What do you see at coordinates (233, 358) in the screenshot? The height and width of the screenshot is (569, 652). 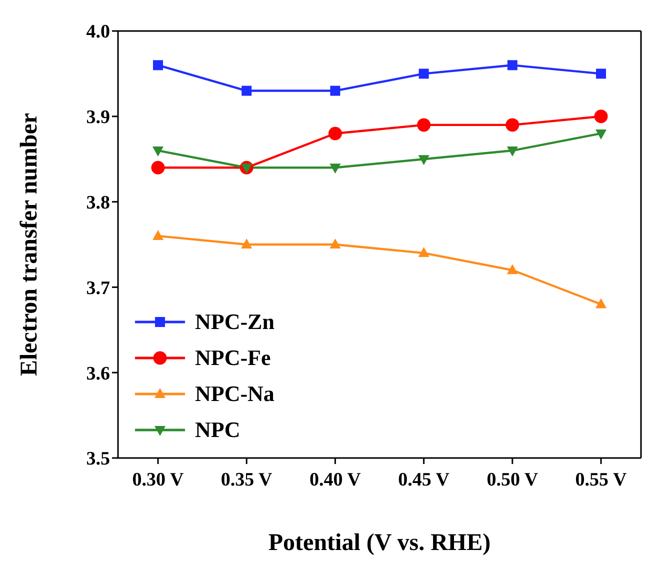 I see `legend-label: NPC-Fe` at bounding box center [233, 358].